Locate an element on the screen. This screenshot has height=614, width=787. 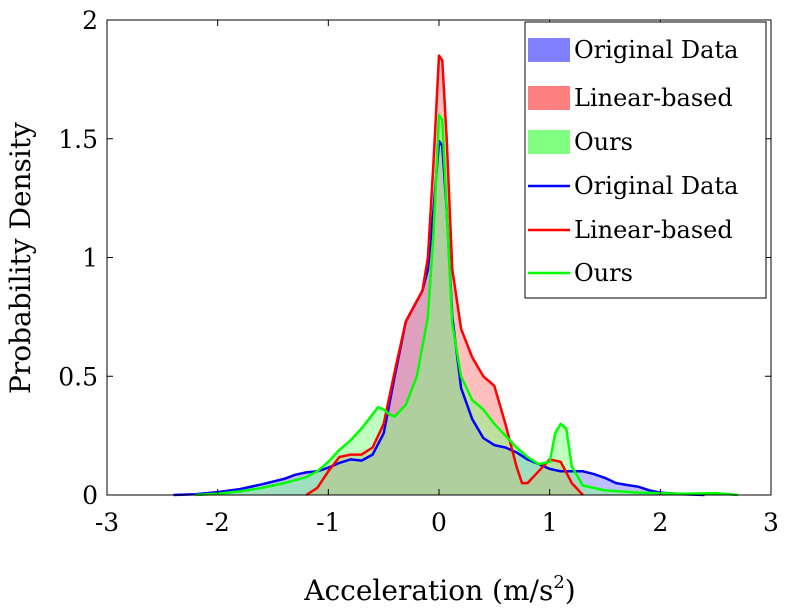
legend-swatch-original-fill is located at coordinates (549, 50).